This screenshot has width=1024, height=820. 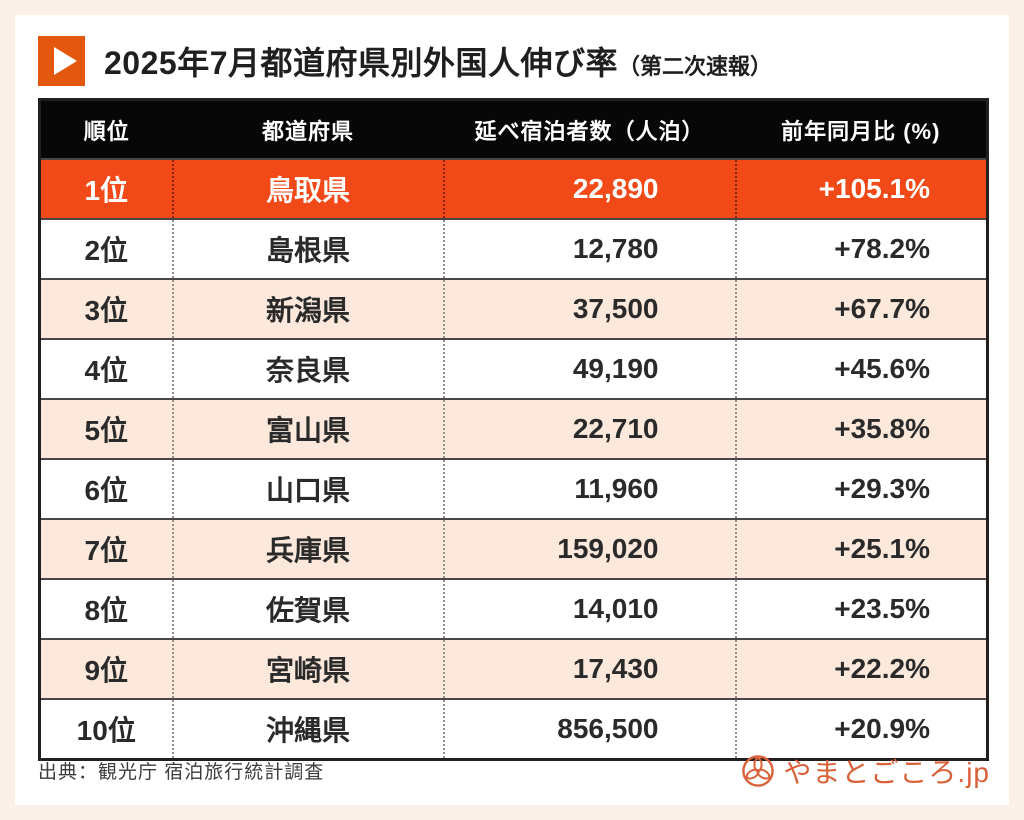 What do you see at coordinates (106, 188) in the screenshot?
I see `cell-rank: 1位` at bounding box center [106, 188].